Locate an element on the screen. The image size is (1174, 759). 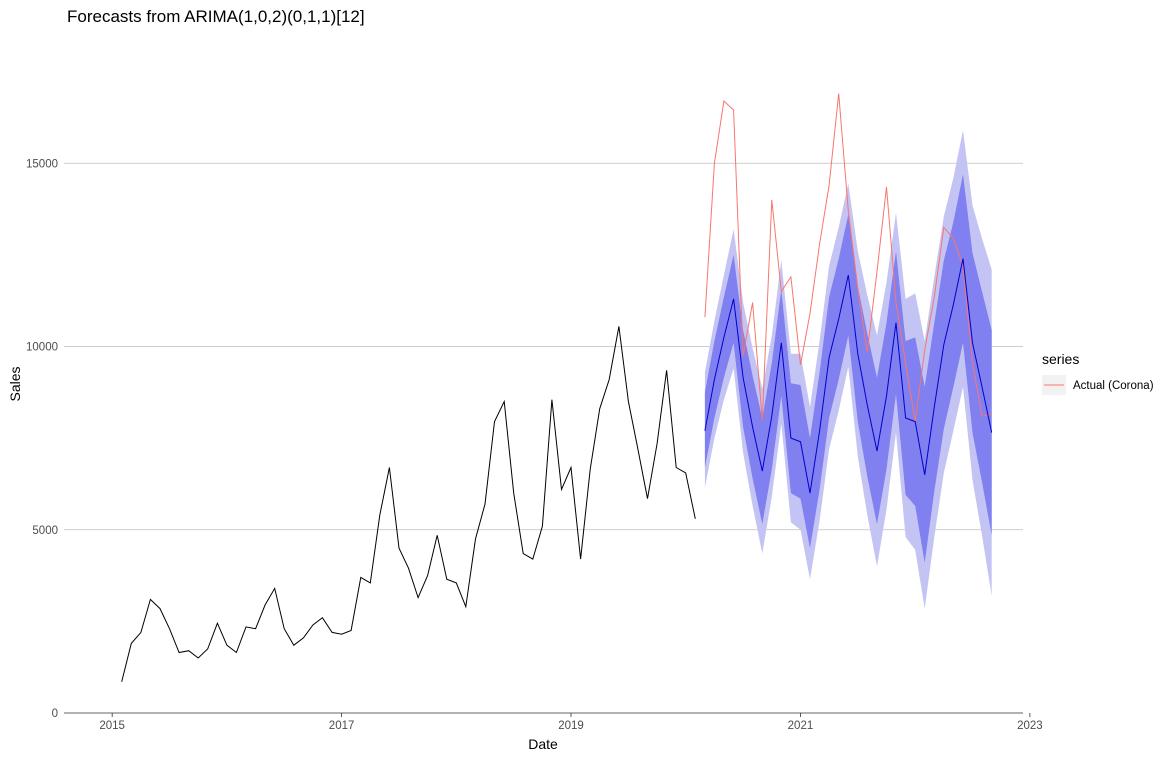
x-tick-label-2017: 2017 is located at coordinates (342, 726).